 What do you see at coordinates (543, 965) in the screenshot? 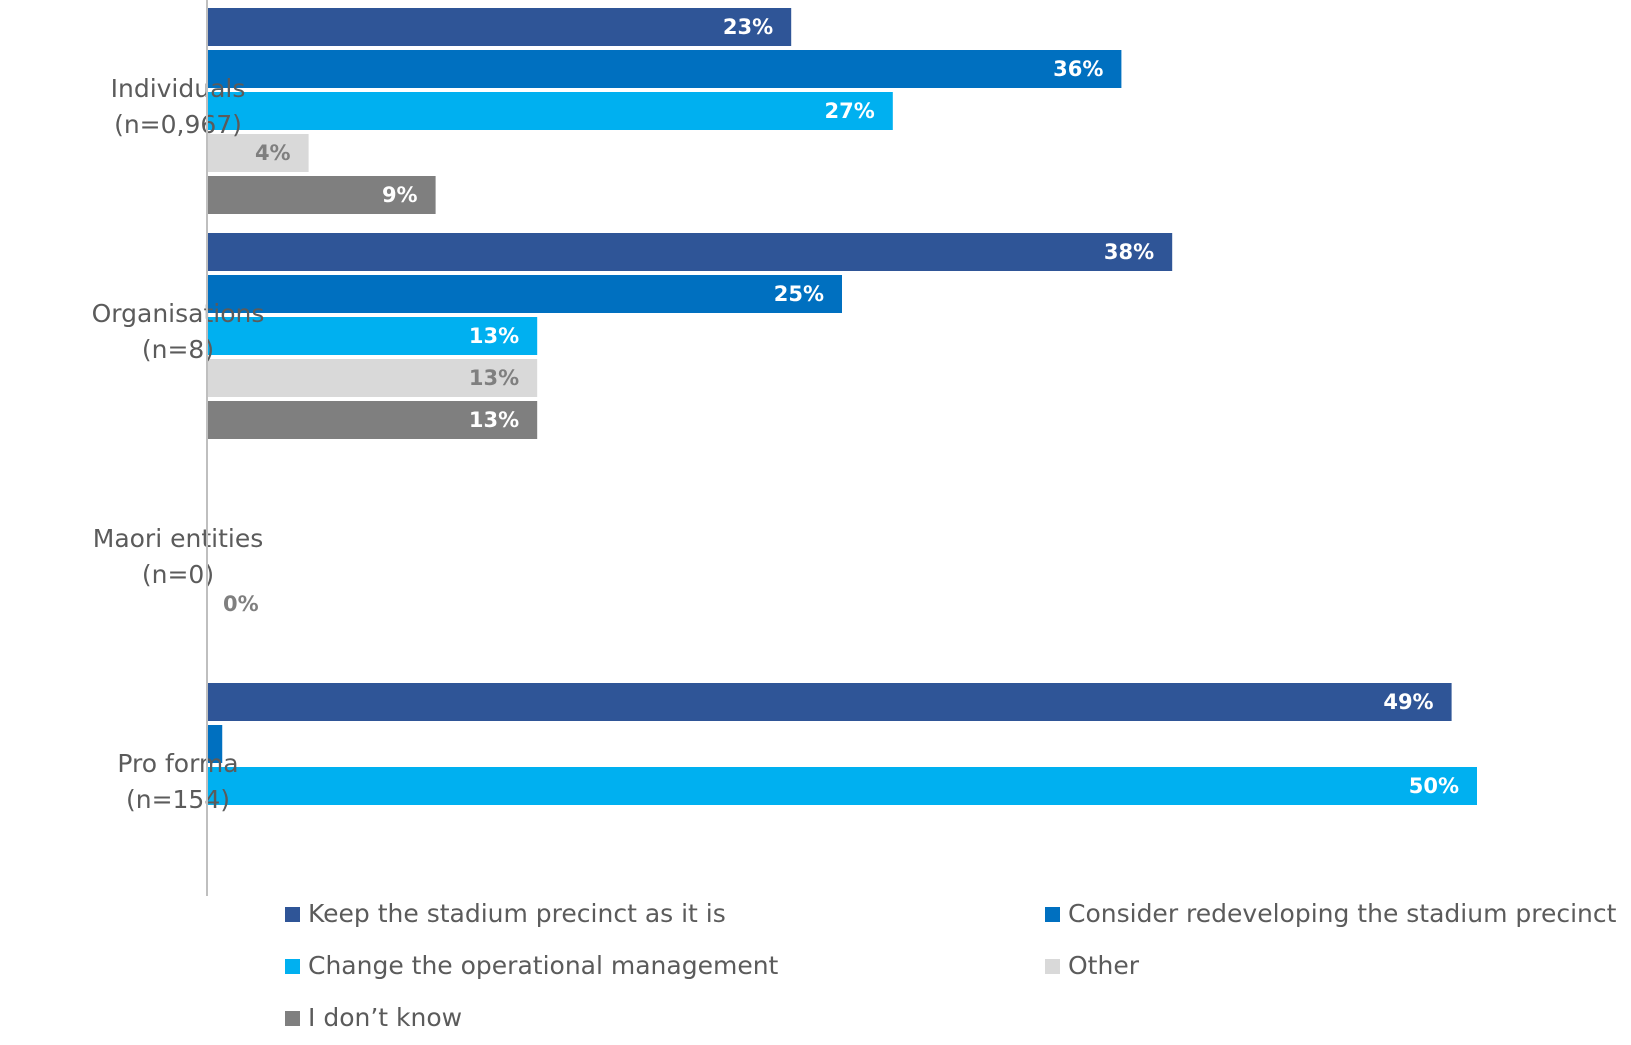
I see `legend-label-2: Change the operational management` at bounding box center [543, 965].